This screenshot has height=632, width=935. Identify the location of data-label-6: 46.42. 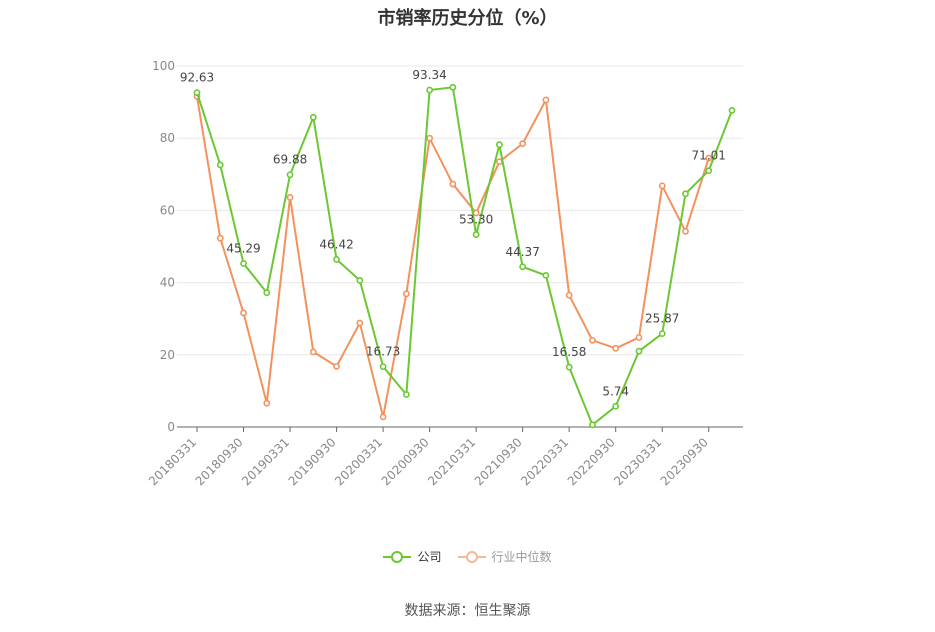
(336, 244).